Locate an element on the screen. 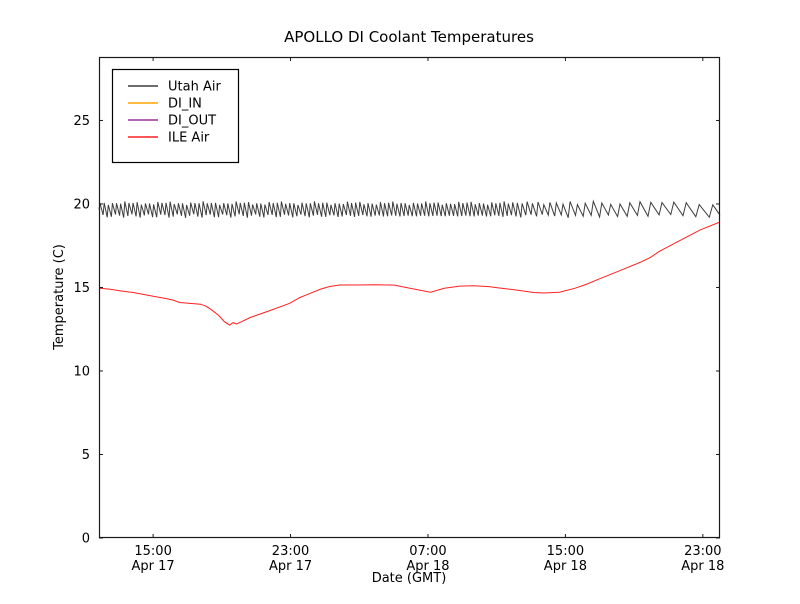  y-axis-label: Temperature (C) is located at coordinates (59, 297).